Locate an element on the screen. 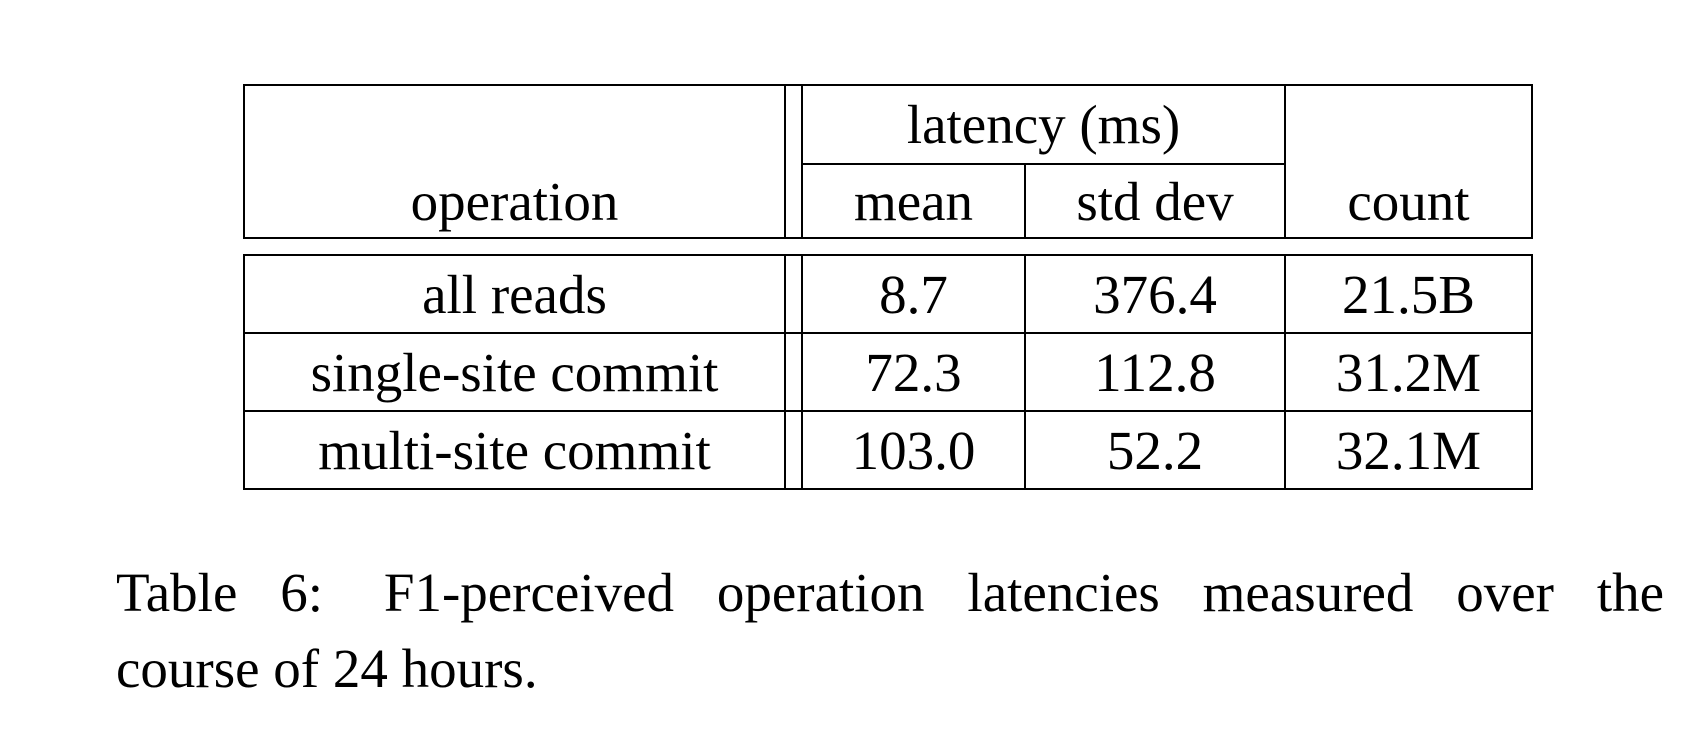  row-2-count: 31.2M is located at coordinates (1408, 372).